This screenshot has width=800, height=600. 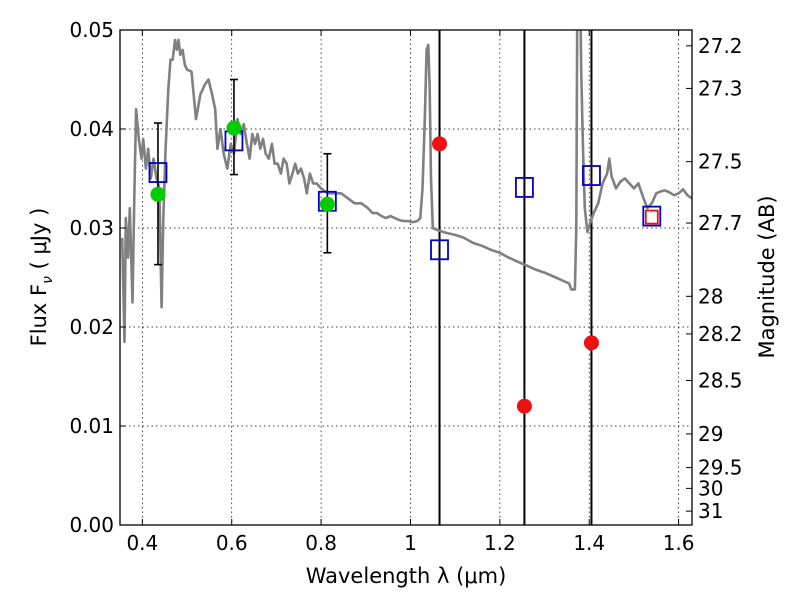 What do you see at coordinates (321, 543) in the screenshot?
I see `x-tick-label: 0.8` at bounding box center [321, 543].